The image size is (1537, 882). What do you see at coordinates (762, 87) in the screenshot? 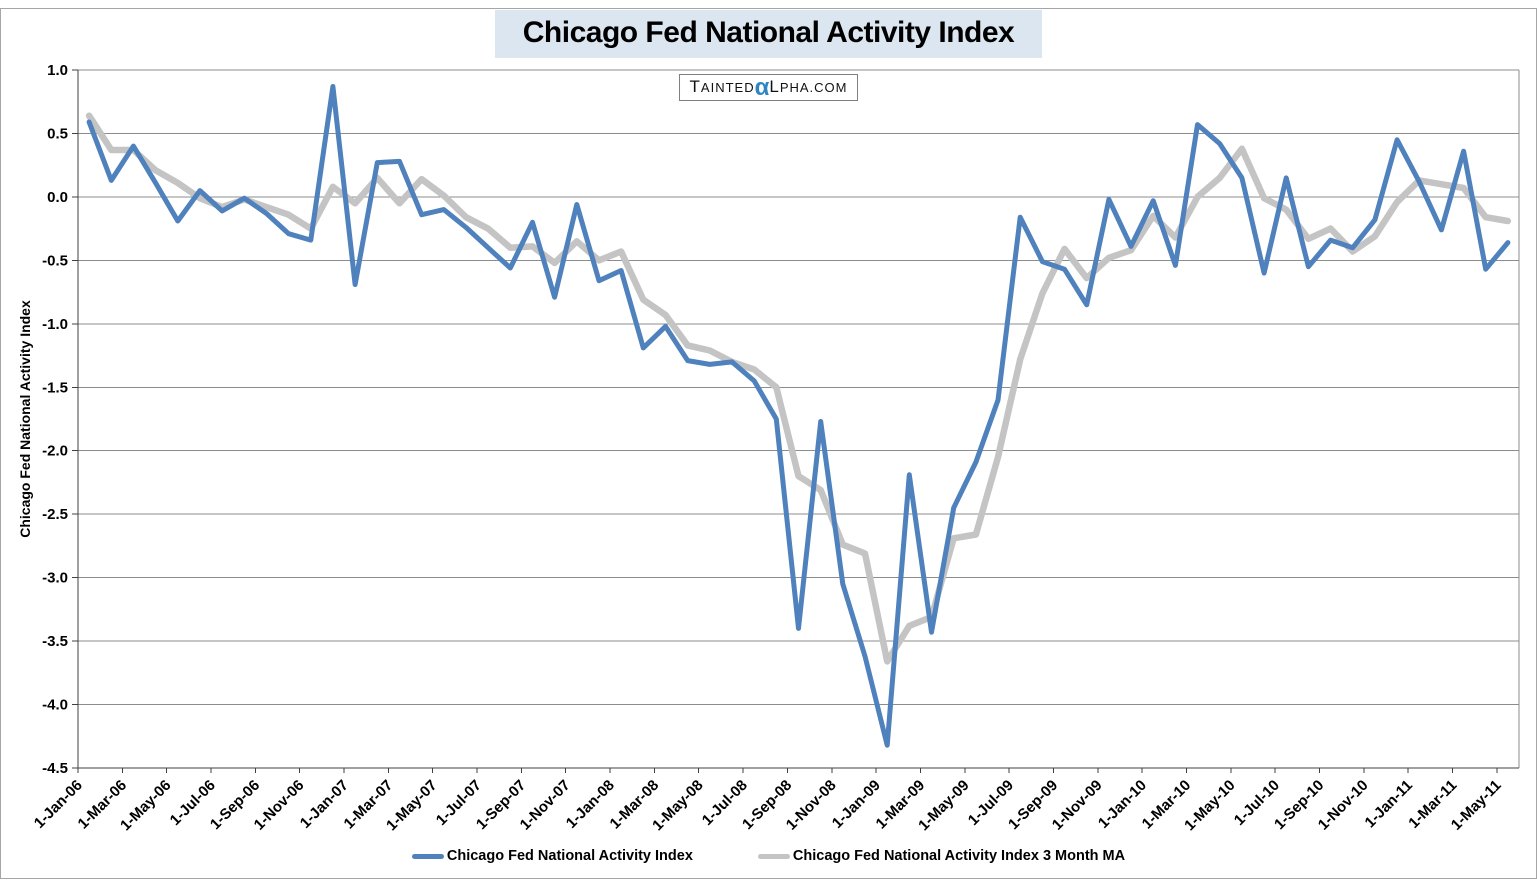
I see `logo-alpha-glyph: α` at bounding box center [762, 87].